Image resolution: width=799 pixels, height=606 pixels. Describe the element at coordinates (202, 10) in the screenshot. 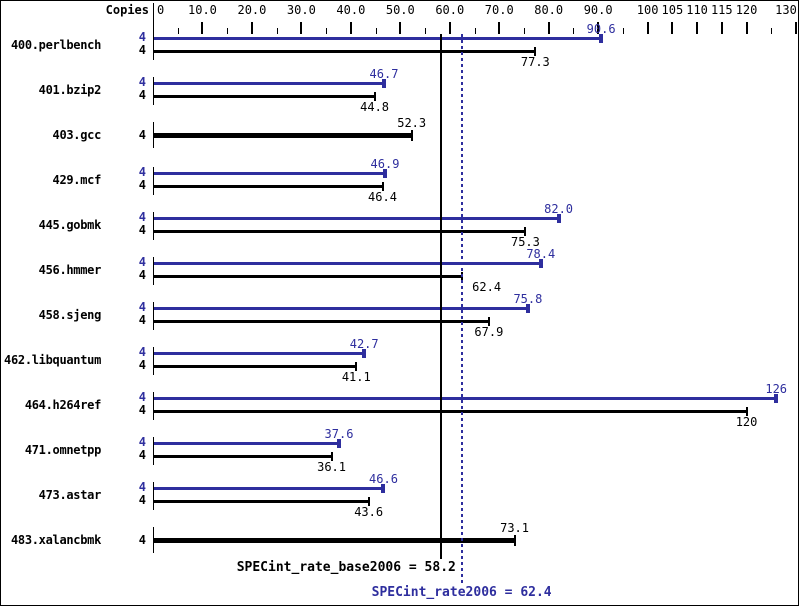

I see `axis-tick-label: 10.0` at that location.